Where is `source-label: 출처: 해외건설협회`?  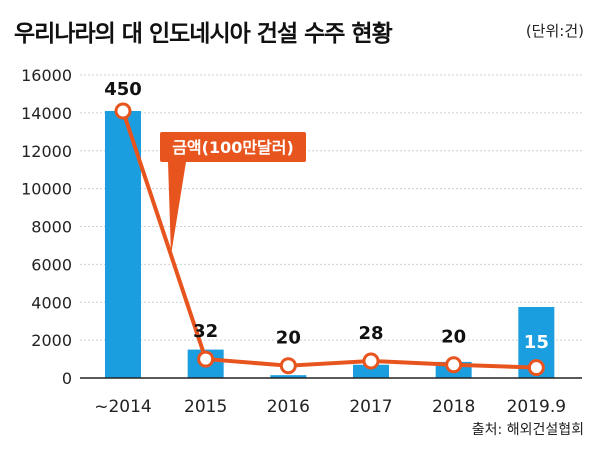
source-label: 출처: 해외건설협회 is located at coordinates (527, 430).